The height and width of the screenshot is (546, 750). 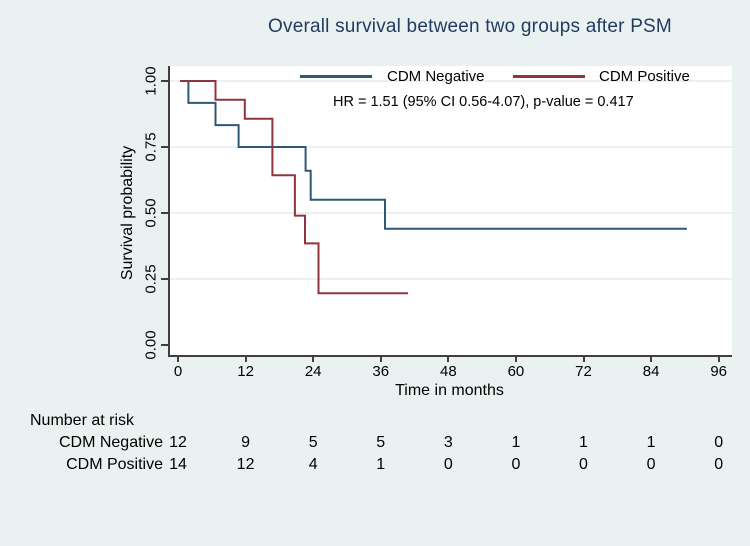 I want to click on risk-row-label-cdm-positive: CDM Positive, so click(x=114, y=464).